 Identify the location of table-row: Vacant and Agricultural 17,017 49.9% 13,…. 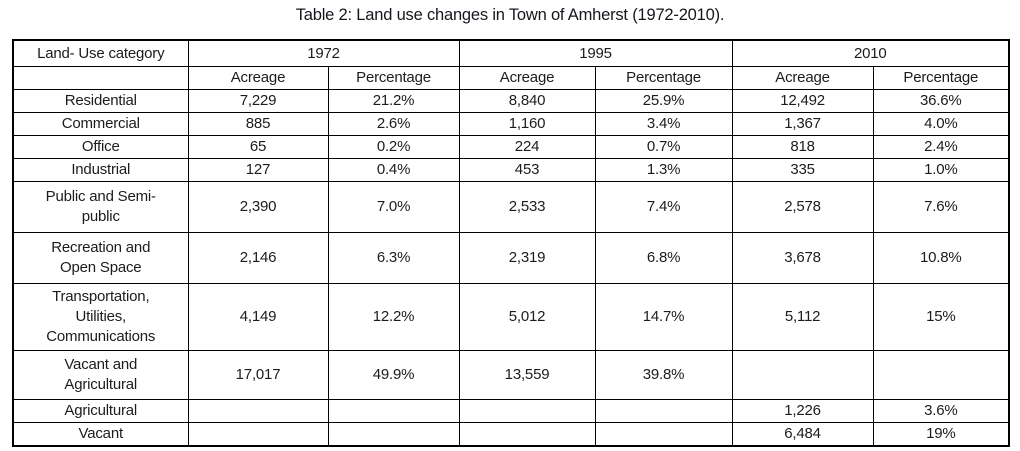
(511, 374).